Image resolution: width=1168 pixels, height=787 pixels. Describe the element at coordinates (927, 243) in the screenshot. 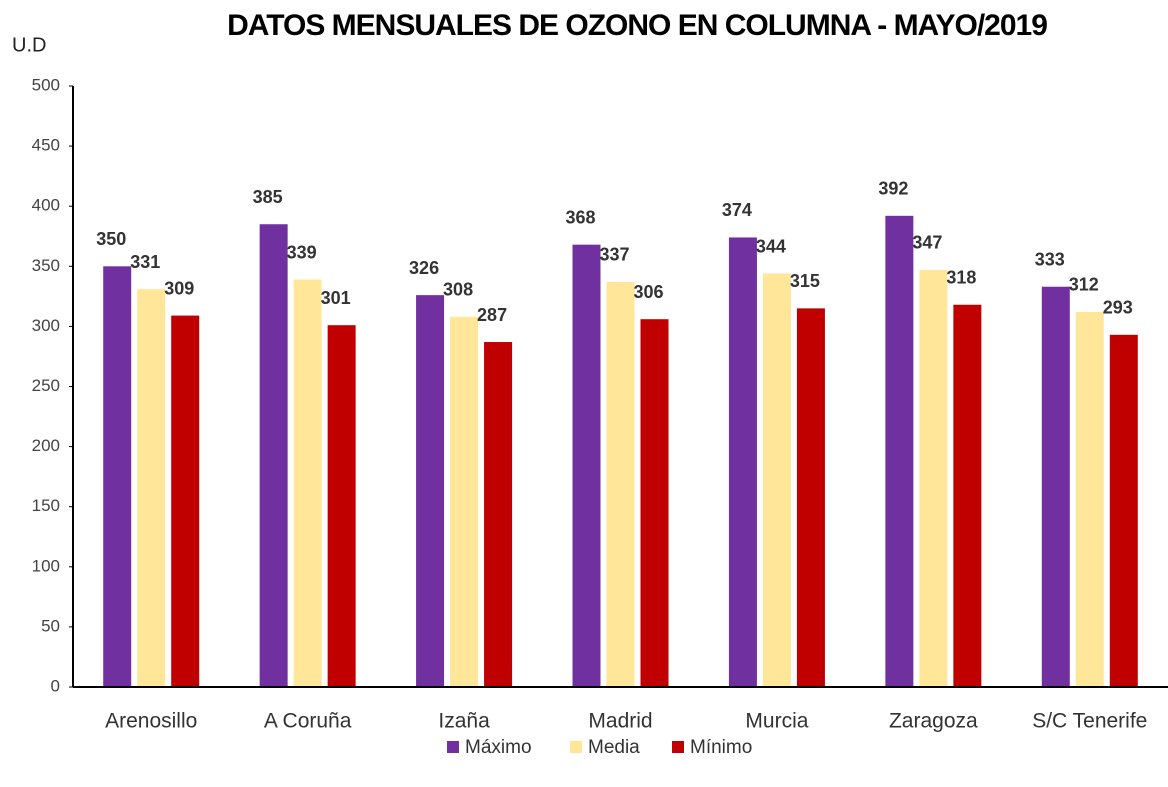

I see `value-label: 347` at that location.